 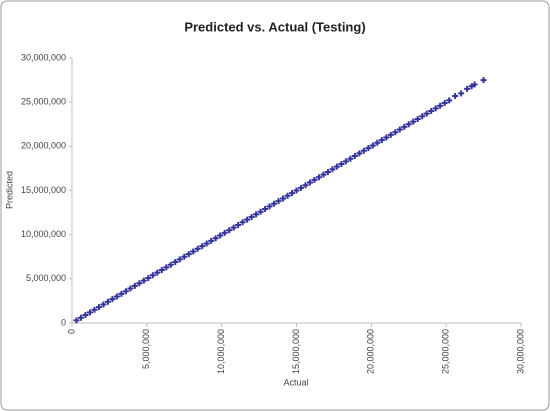 I want to click on y-tick-label: 10,000,000, so click(x=43, y=234).